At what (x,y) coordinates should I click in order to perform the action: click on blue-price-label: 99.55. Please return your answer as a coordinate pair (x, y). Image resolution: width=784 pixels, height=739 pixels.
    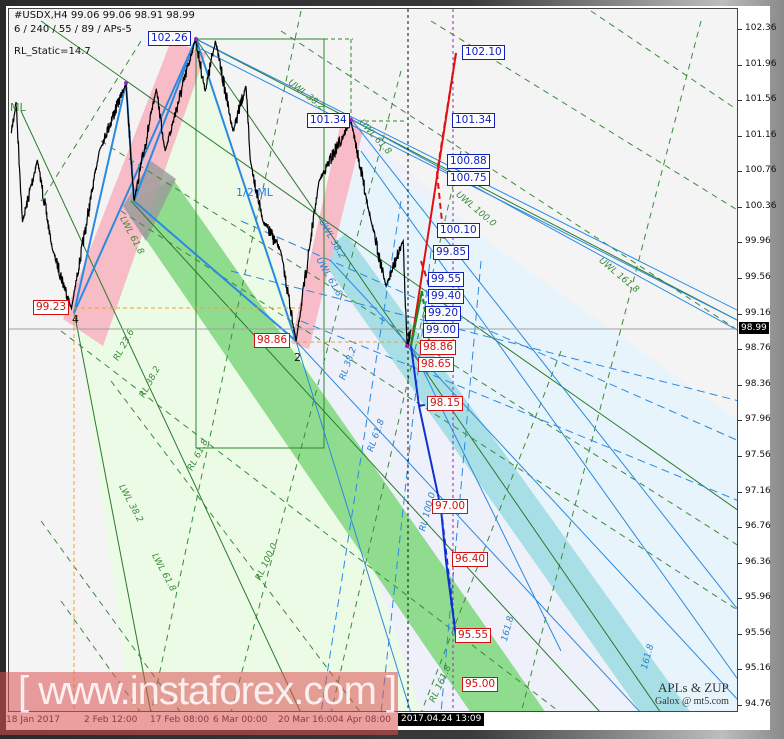
    Looking at the image, I should click on (446, 279).